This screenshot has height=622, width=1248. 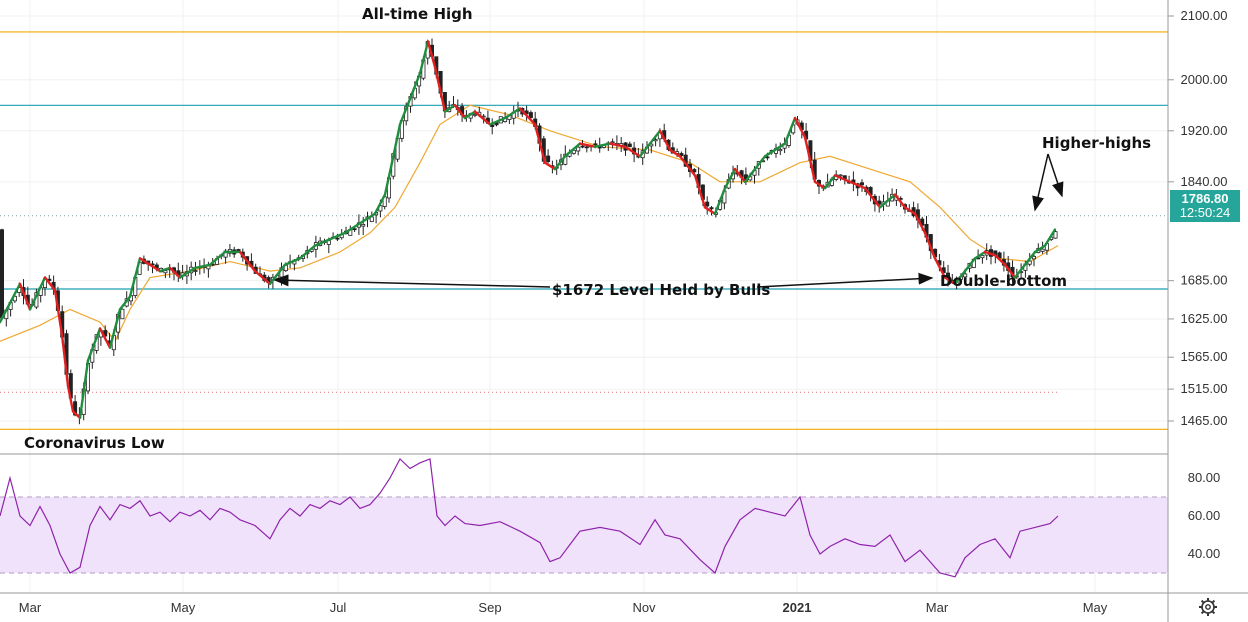 What do you see at coordinates (1204, 280) in the screenshot?
I see `price-tick-label: 1685.00` at bounding box center [1204, 280].